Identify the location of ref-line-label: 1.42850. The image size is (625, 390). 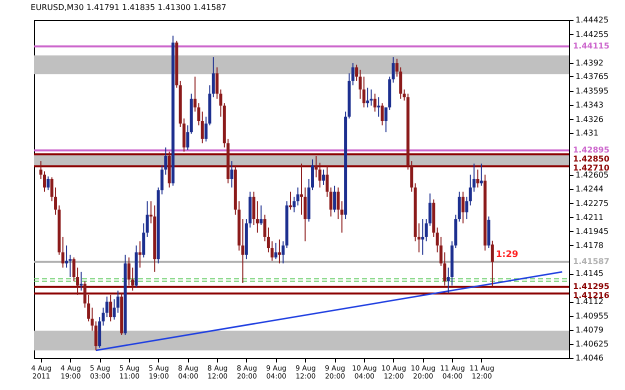
(591, 159).